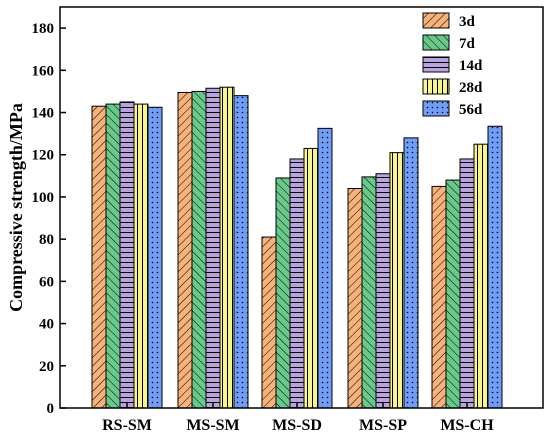 This screenshot has height=442, width=550. What do you see at coordinates (99, 257) in the screenshot?
I see `bar-rs-sm-3d` at bounding box center [99, 257].